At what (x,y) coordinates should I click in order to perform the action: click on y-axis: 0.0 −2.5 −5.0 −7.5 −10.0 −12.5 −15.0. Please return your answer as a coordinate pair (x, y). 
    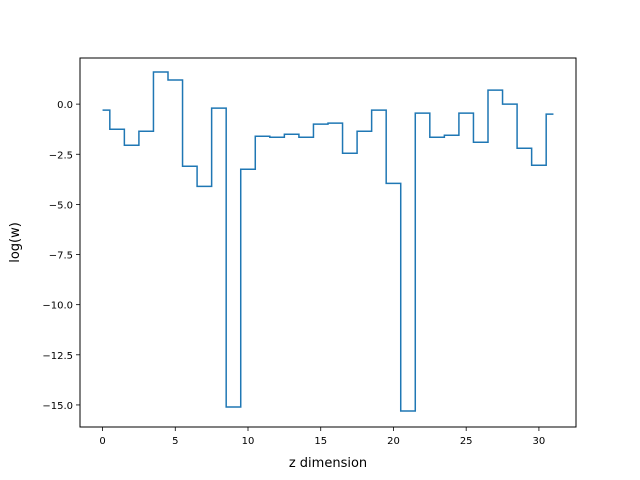
    Looking at the image, I should click on (61, 256).